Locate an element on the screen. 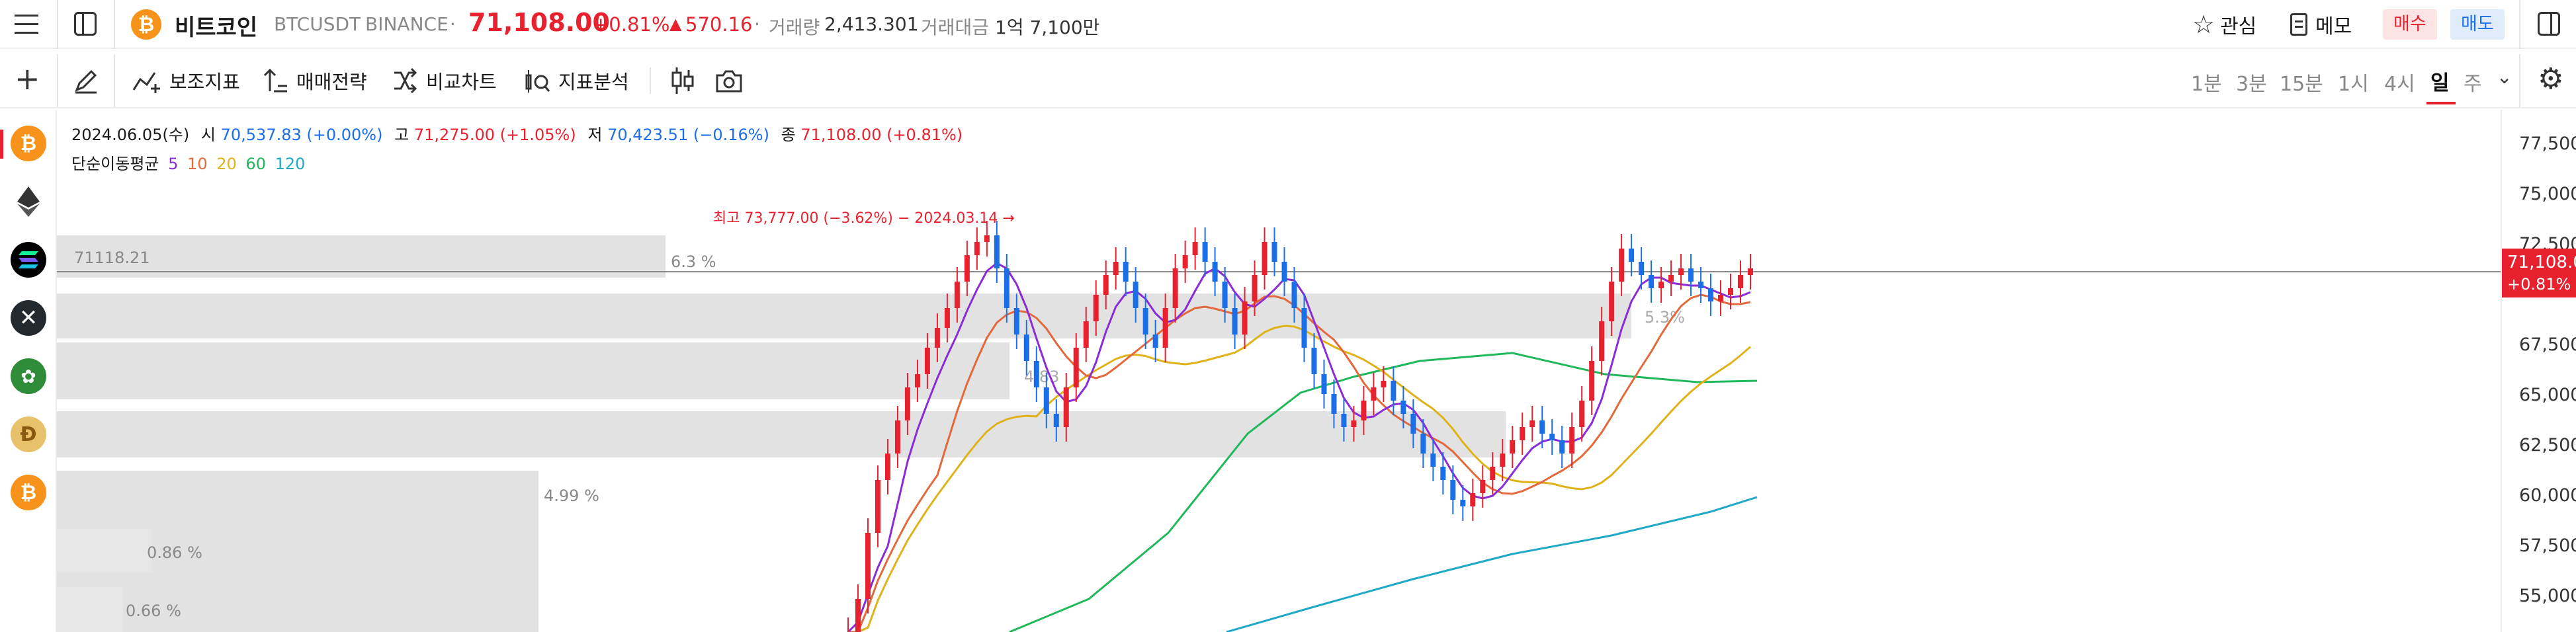  price-tick: 67,500.00 is located at coordinates (2547, 345).